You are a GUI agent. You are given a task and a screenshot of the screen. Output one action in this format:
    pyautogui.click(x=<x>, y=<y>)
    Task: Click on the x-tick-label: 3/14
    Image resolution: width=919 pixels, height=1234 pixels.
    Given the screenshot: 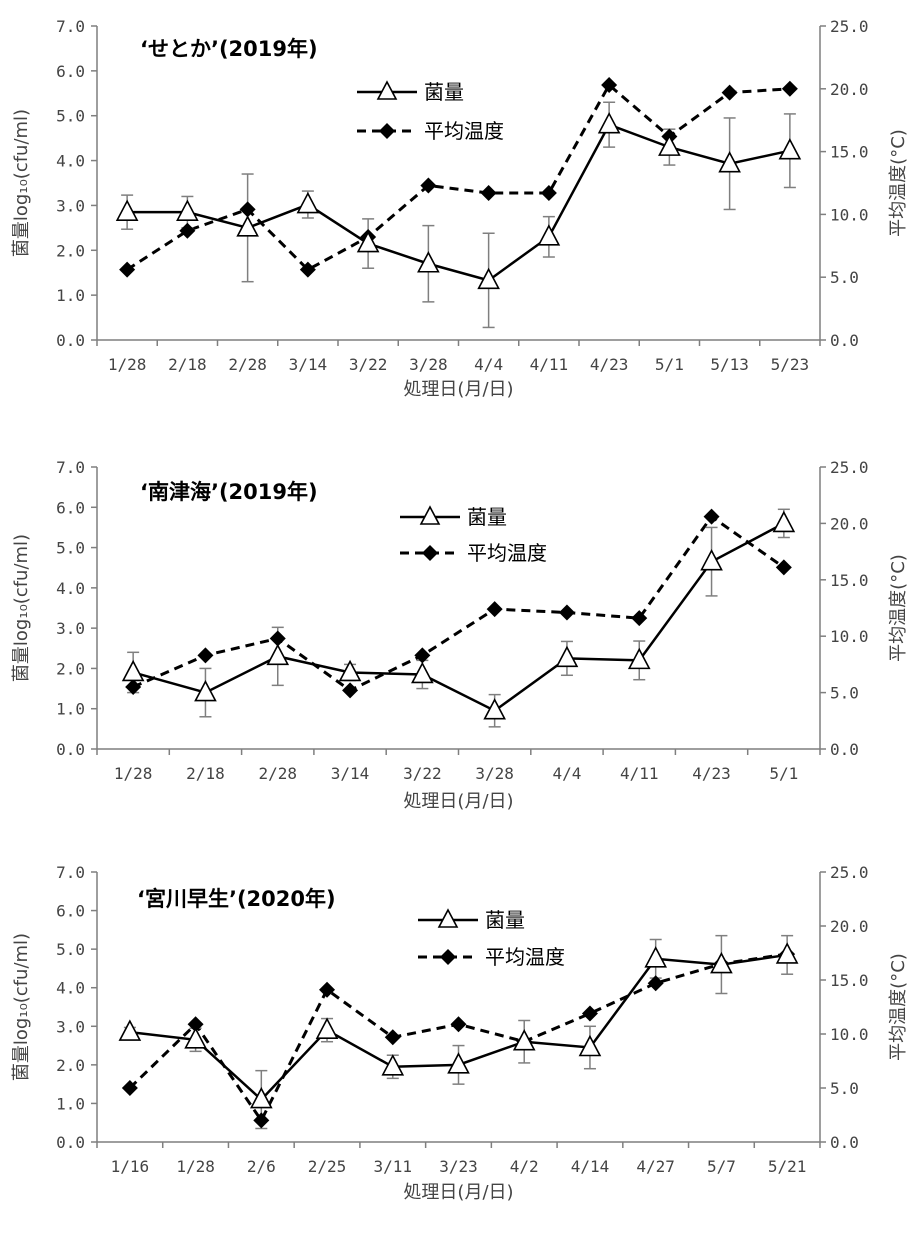 What is the action you would take?
    pyautogui.click(x=308, y=364)
    